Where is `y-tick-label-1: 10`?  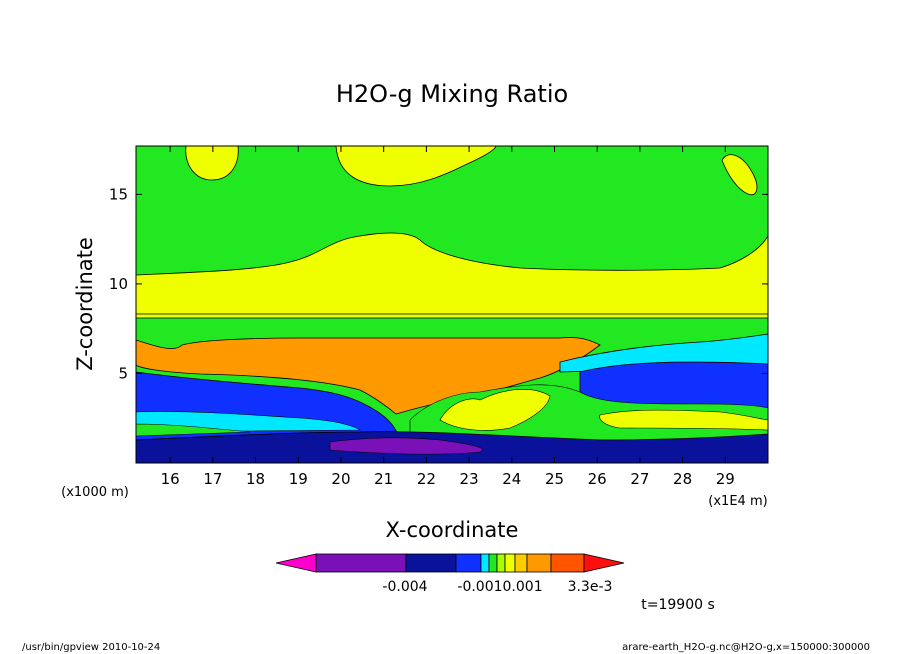 y-tick-label-1: 10 is located at coordinates (118, 284).